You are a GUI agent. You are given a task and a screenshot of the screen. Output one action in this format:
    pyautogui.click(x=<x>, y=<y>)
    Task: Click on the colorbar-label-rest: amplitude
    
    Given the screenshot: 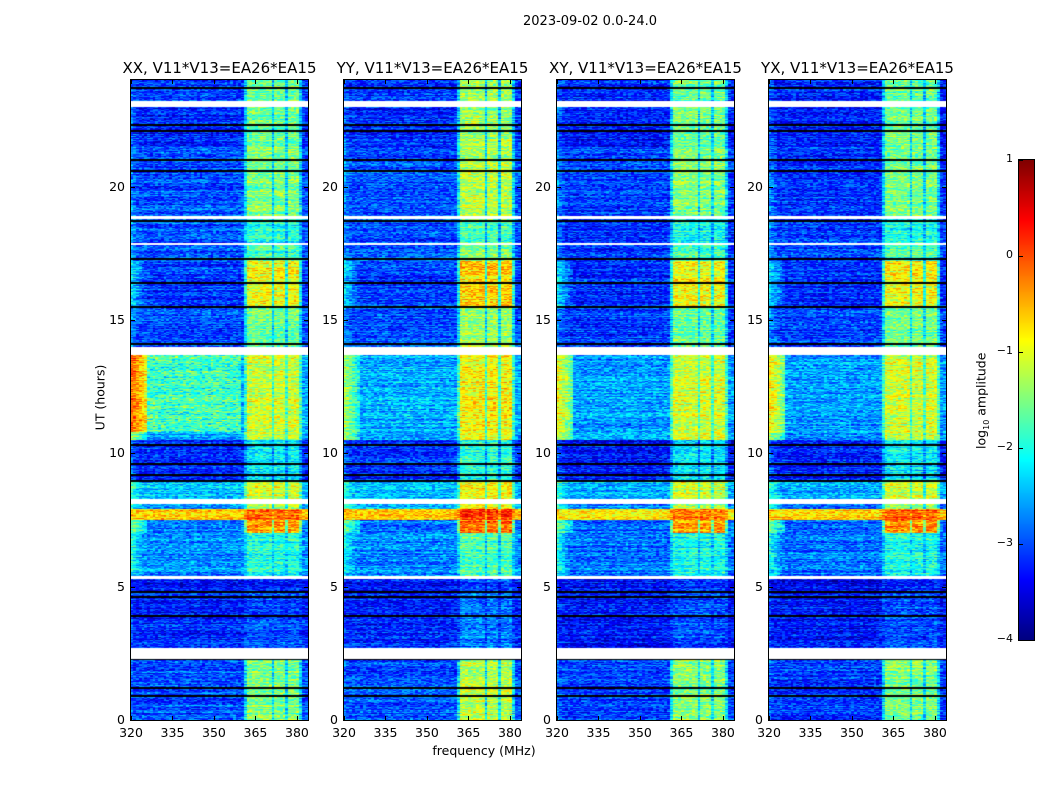 What is the action you would take?
    pyautogui.click(x=981, y=386)
    